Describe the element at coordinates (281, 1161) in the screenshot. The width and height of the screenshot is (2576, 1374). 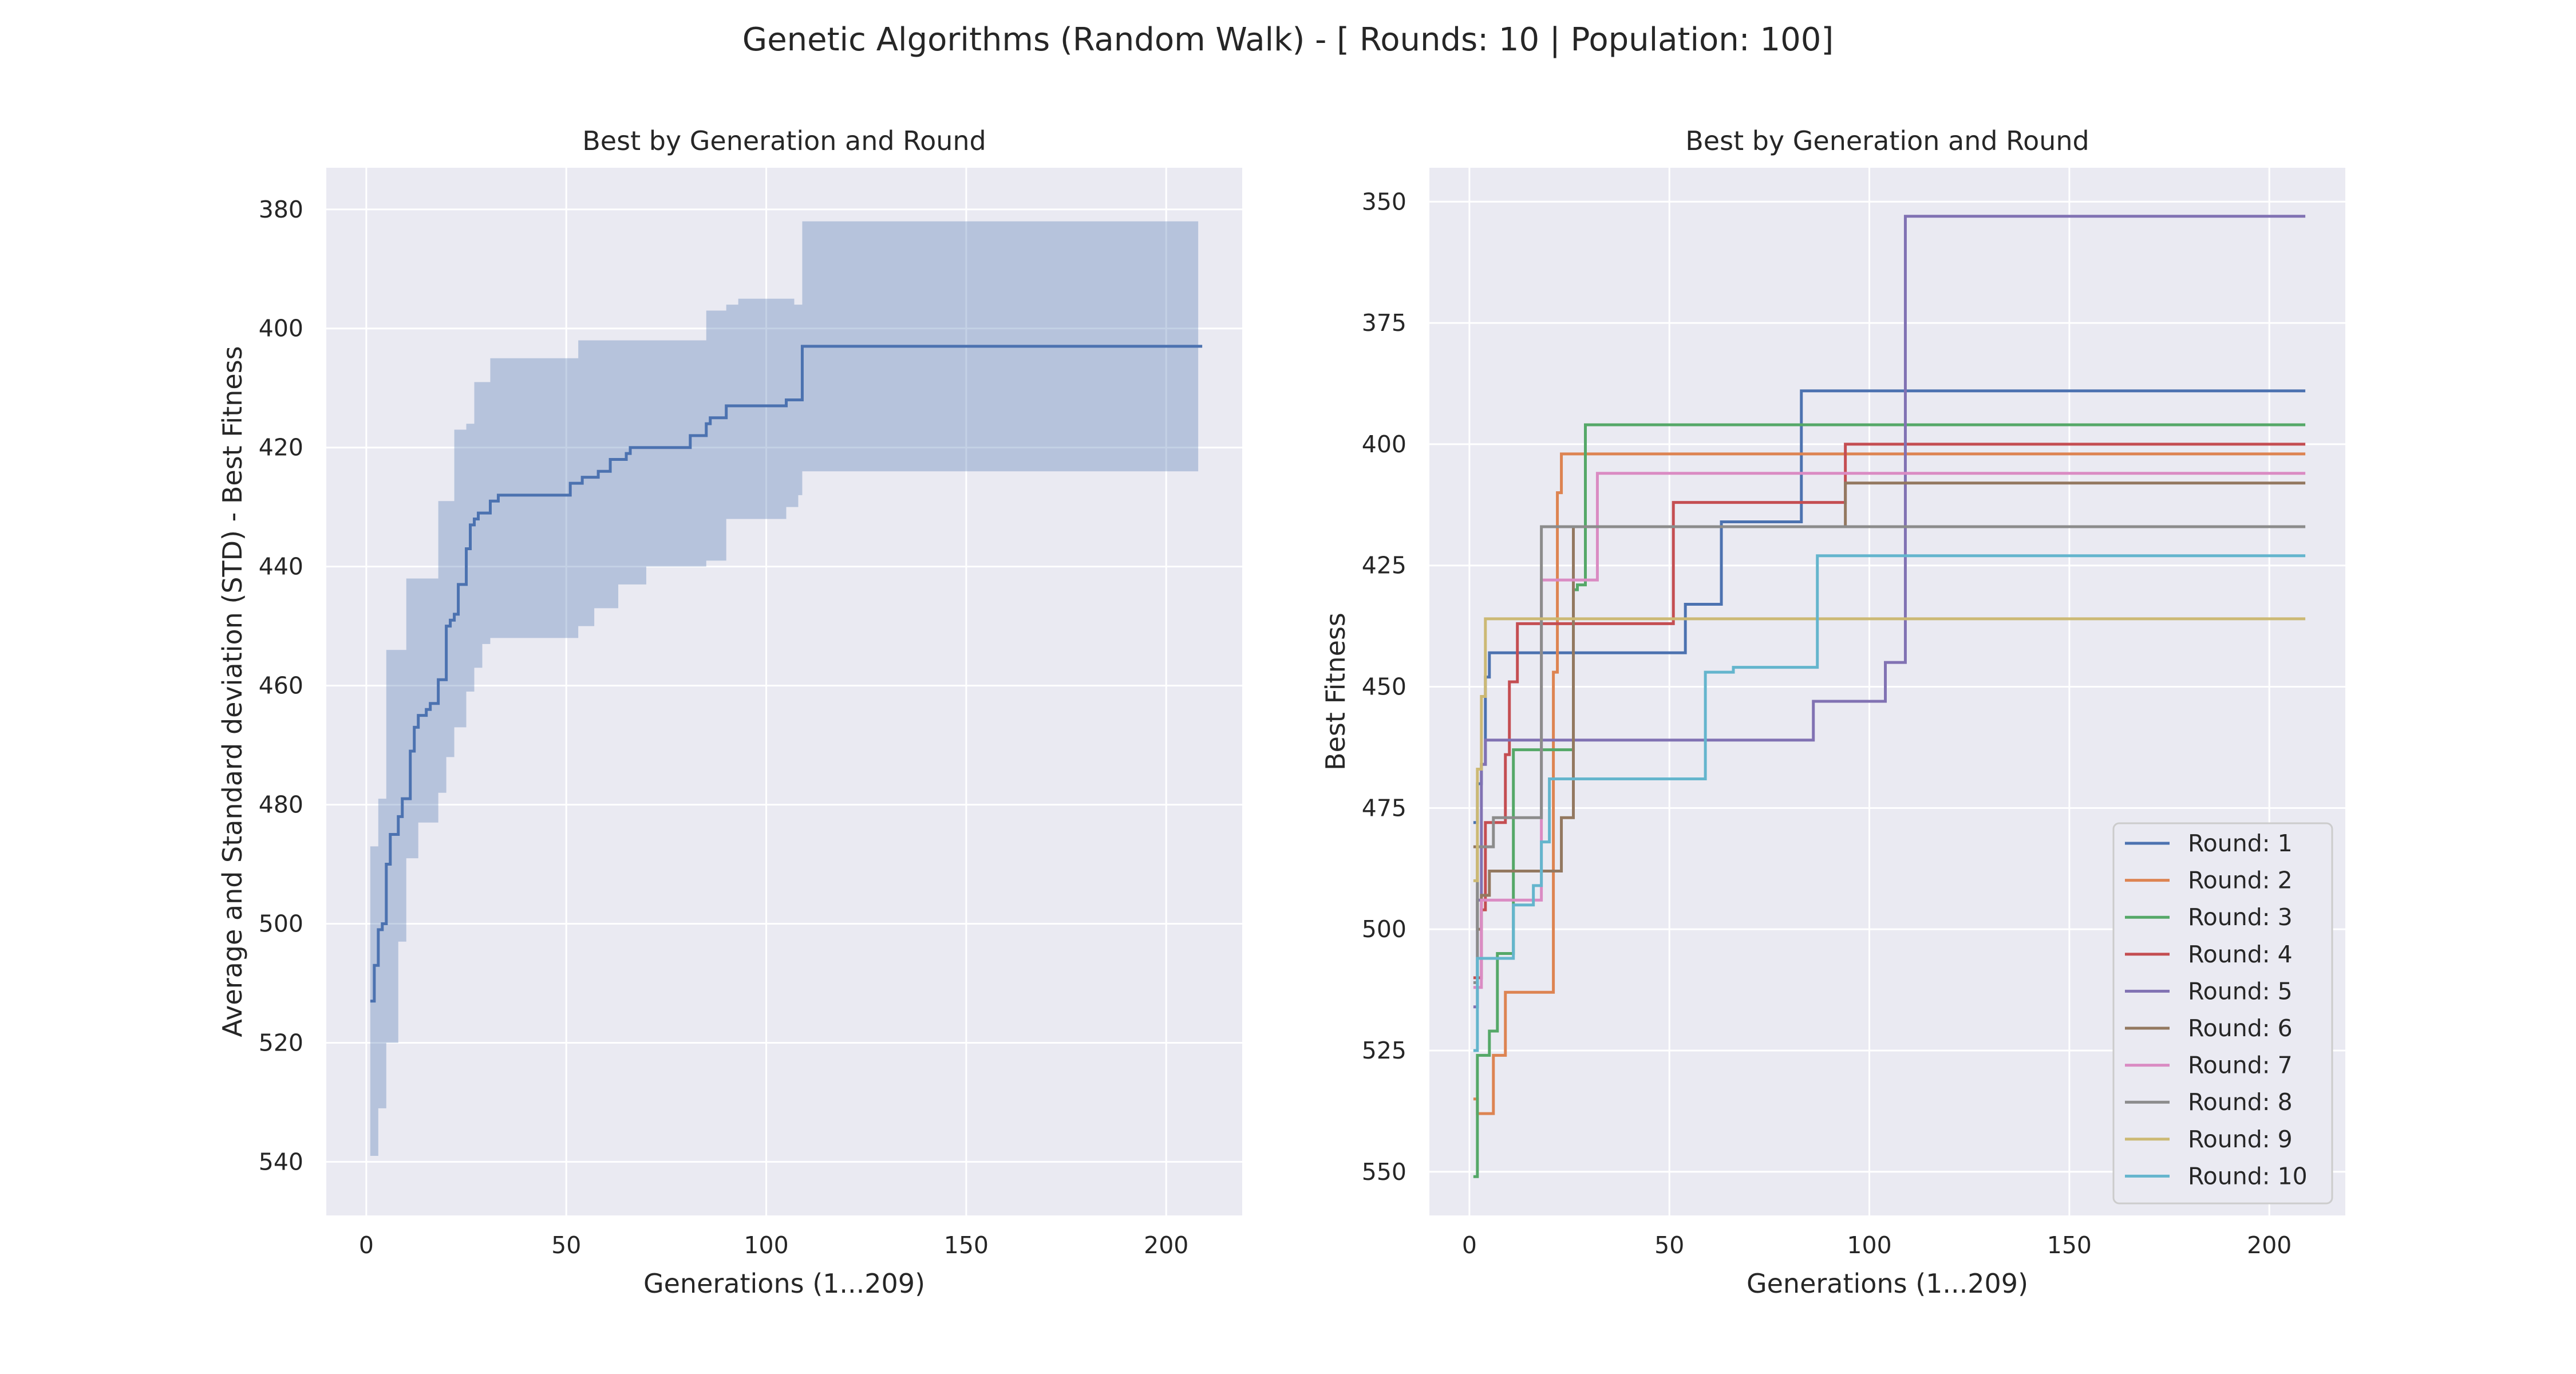
I see `left-y-tick-label: 540` at that location.